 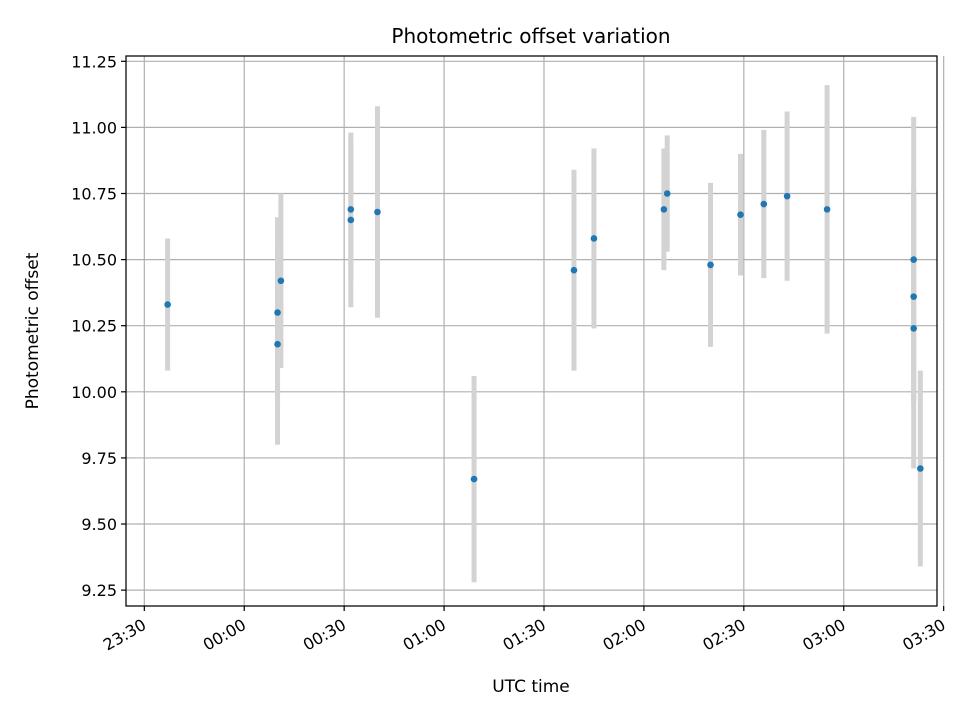 I want to click on x-tick-label: 00:00, so click(x=224, y=635).